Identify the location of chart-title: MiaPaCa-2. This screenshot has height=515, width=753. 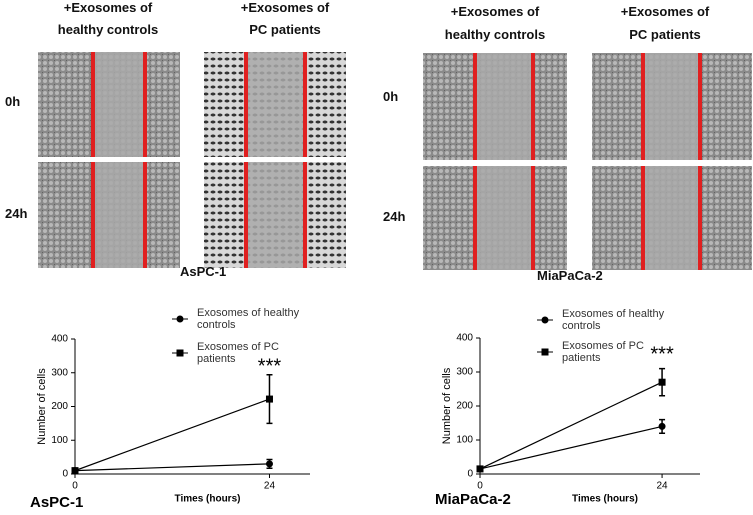
(473, 499).